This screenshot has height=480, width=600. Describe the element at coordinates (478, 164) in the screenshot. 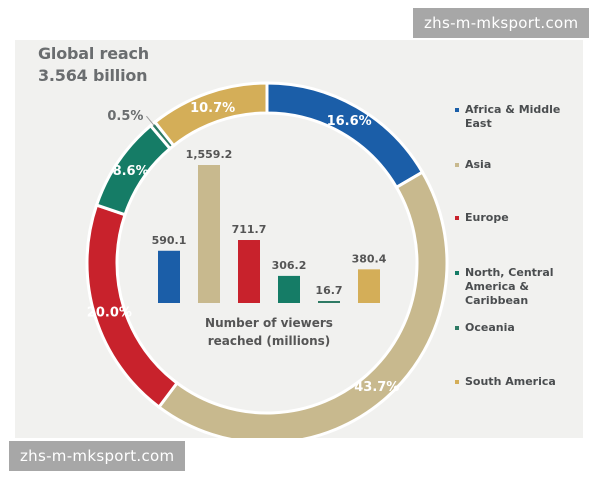

I see `legend-label: Asia` at that location.